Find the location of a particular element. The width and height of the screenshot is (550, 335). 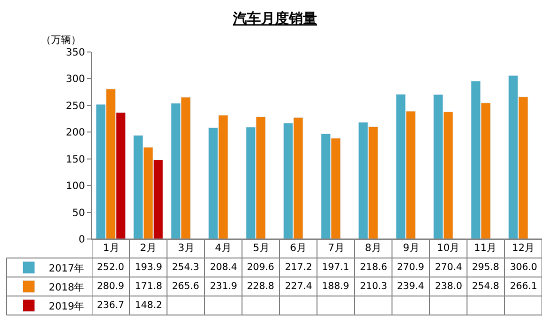

y-tick-label: 200 is located at coordinates (75, 133).